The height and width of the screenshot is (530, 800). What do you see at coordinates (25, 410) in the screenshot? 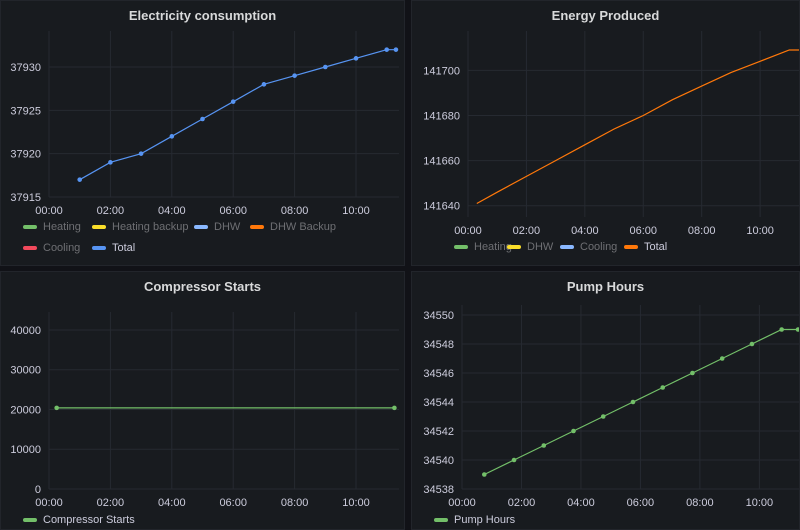
I see `y-tick-label: 20000` at bounding box center [25, 410].